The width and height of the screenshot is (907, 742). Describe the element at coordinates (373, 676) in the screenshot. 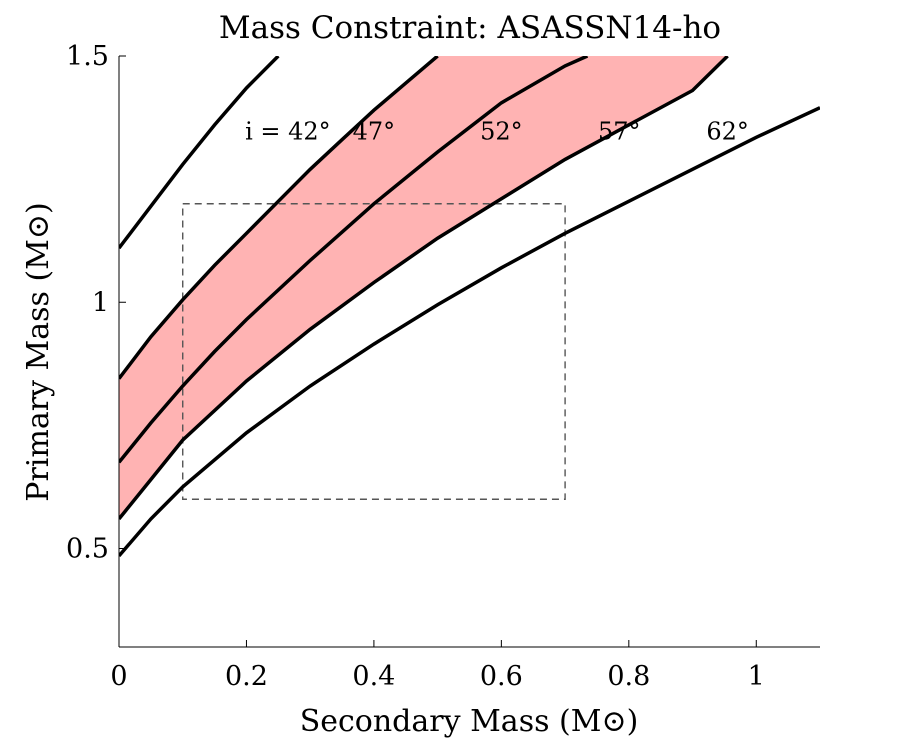

I see `x-tick-label: 0.4` at that location.